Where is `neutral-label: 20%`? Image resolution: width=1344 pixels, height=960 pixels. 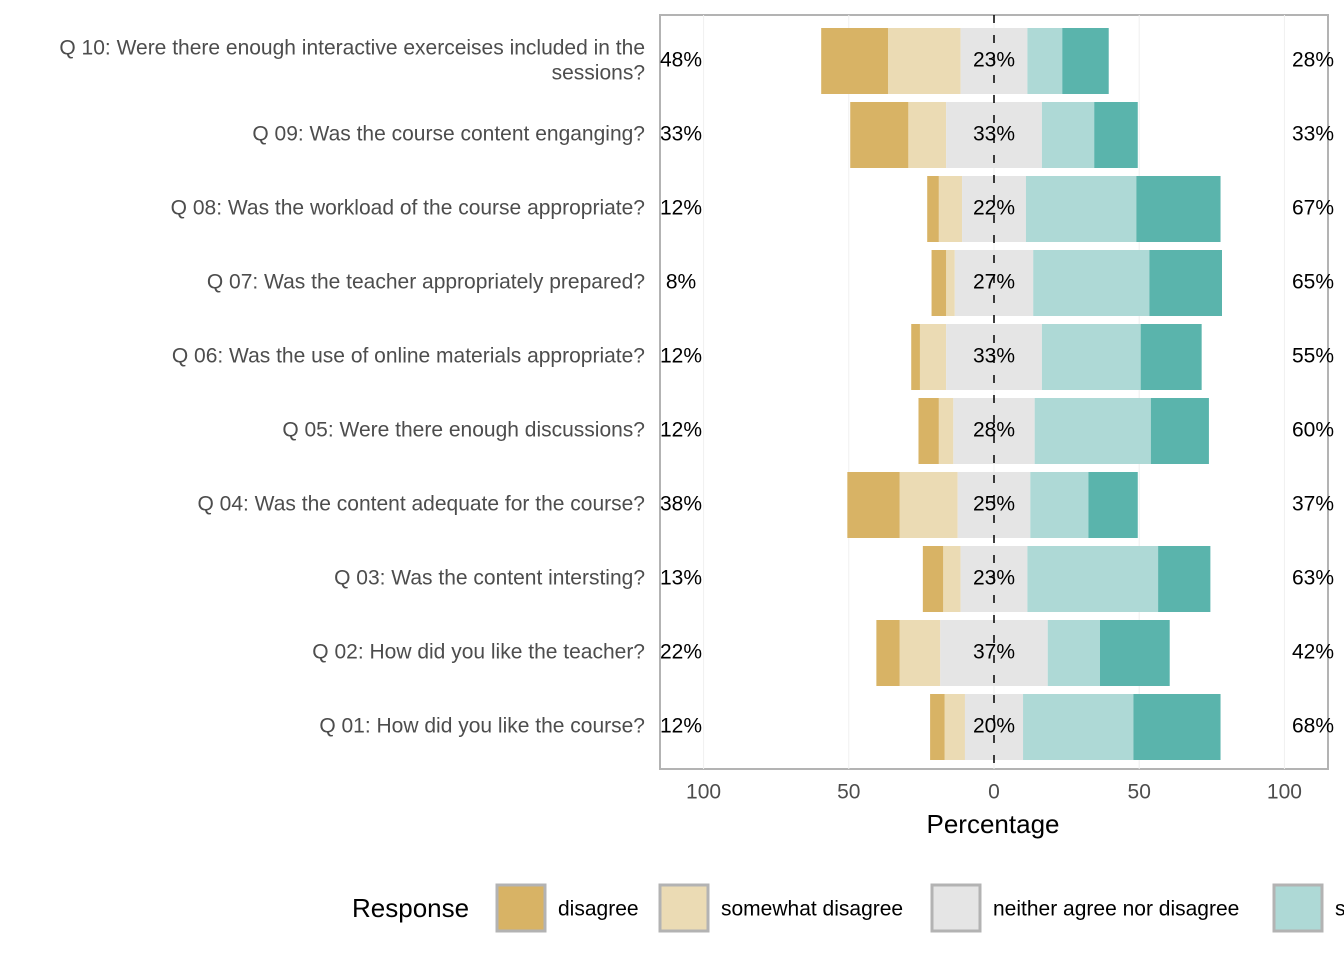 neutral-label: 20% is located at coordinates (994, 726).